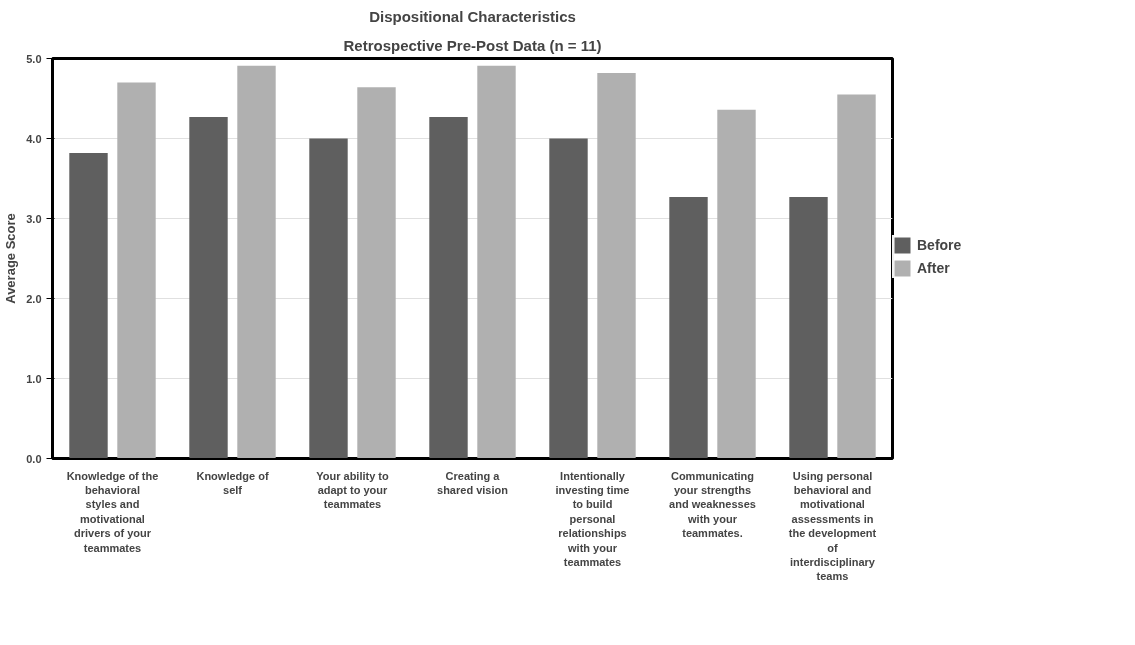 Image resolution: width=1135 pixels, height=645 pixels. Describe the element at coordinates (34, 58) in the screenshot. I see `y-tick-label: 5.0` at that location.